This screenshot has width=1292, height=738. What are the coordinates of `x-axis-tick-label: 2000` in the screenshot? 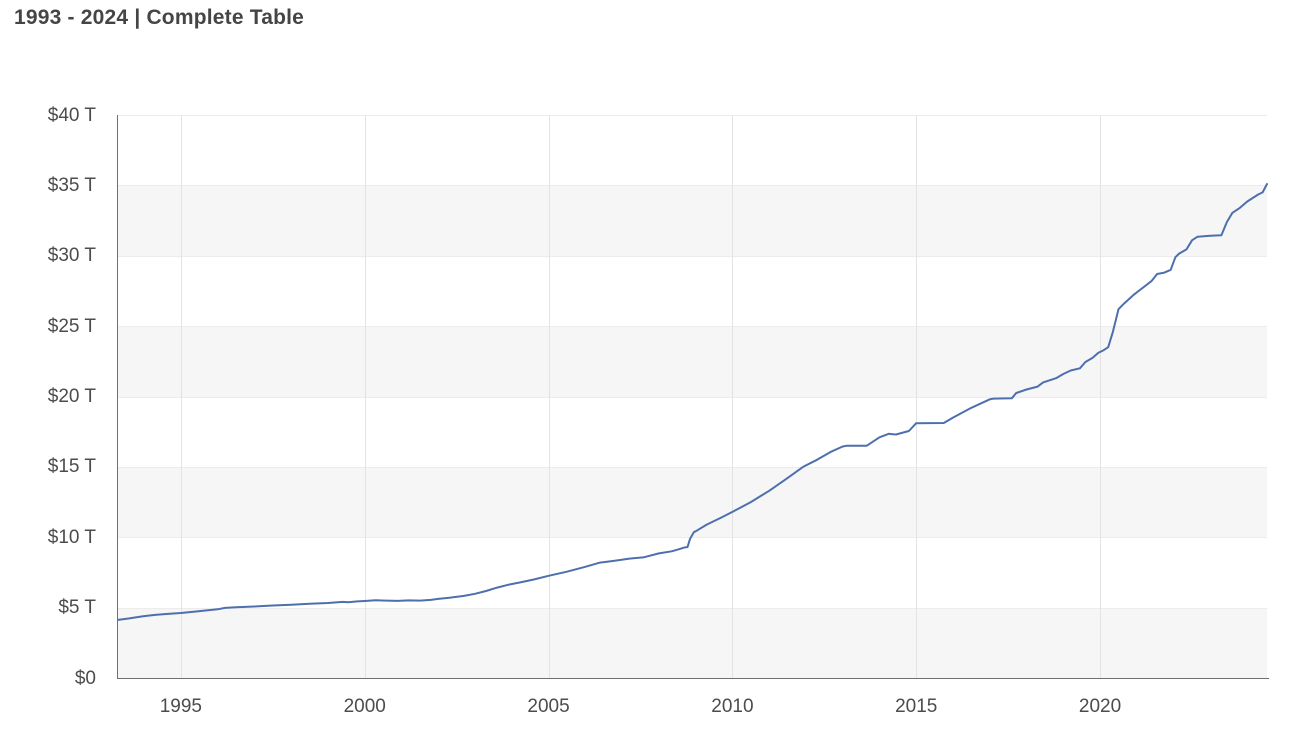 It's located at (364, 706).